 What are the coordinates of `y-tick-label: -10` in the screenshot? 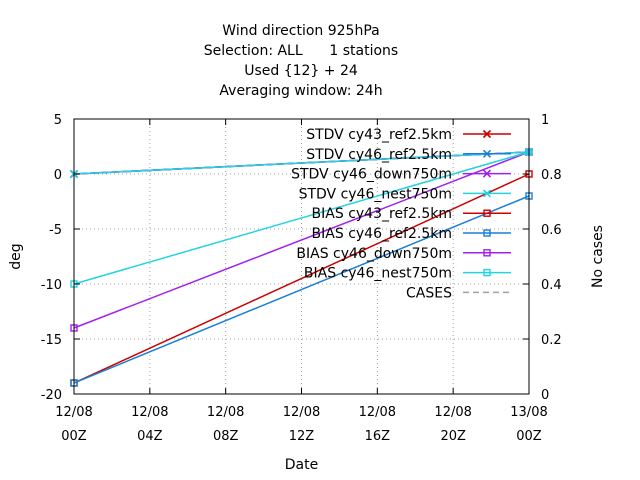 It's located at (51, 285).